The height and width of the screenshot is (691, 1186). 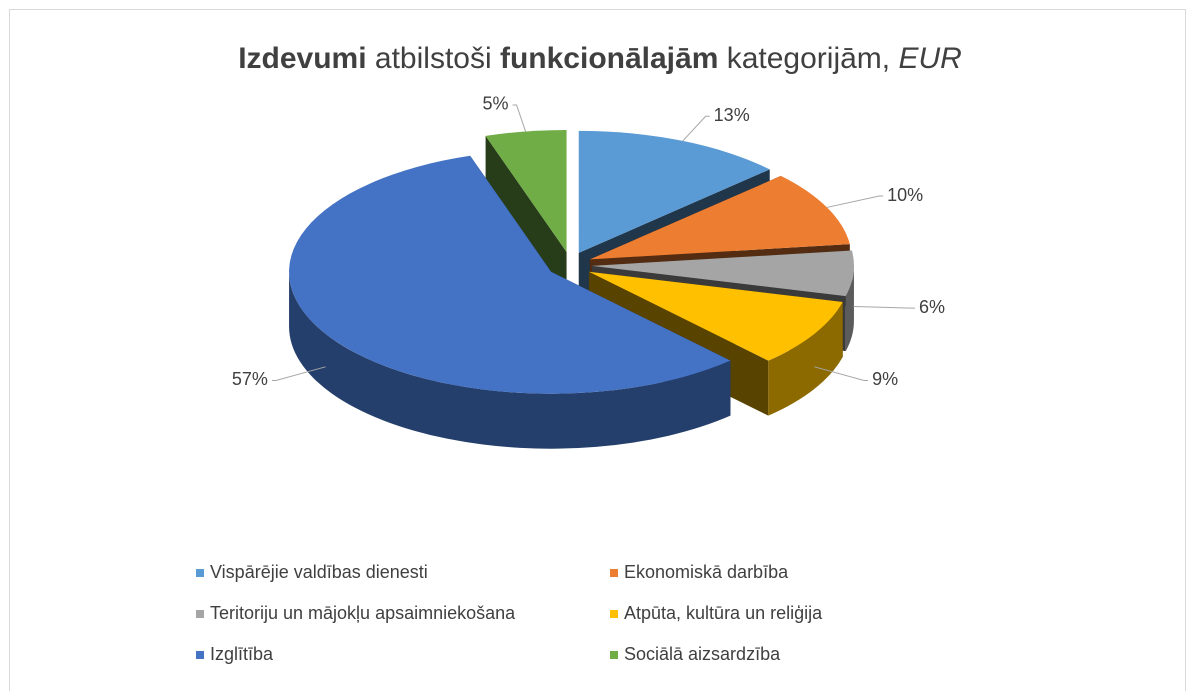 I want to click on legend-label: Izglītība, so click(x=242, y=654).